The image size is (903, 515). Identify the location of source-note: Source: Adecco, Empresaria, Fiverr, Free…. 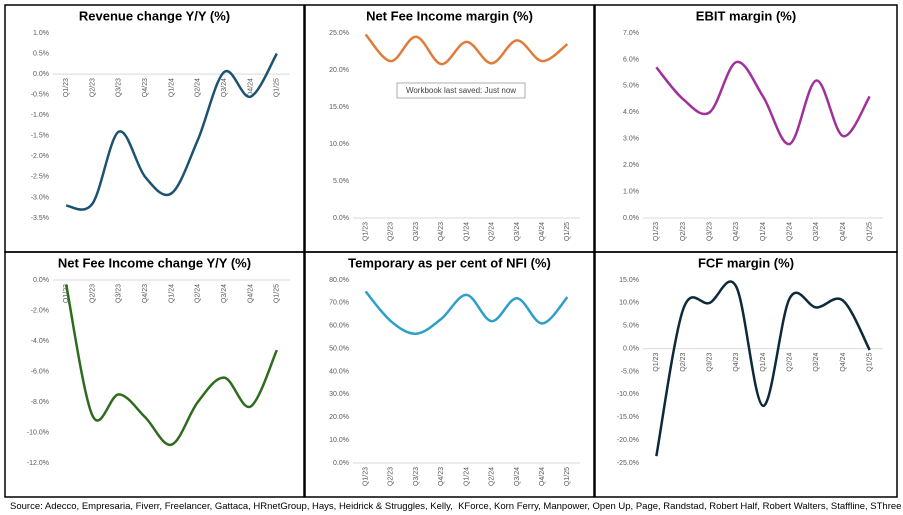
(456, 506).